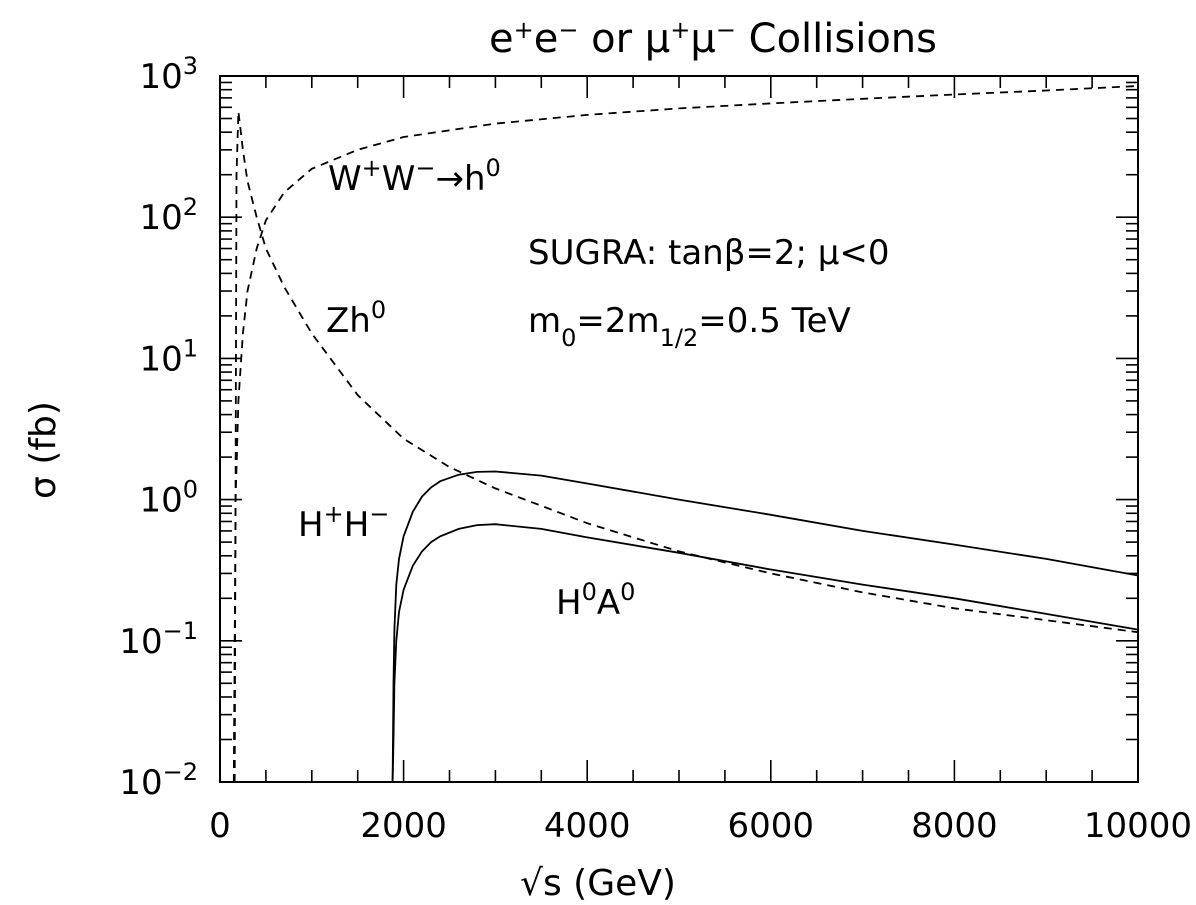  What do you see at coordinates (709, 253) in the screenshot?
I see `annotation-sugra: SUGRA: tanβ=2; μ<0` at bounding box center [709, 253].